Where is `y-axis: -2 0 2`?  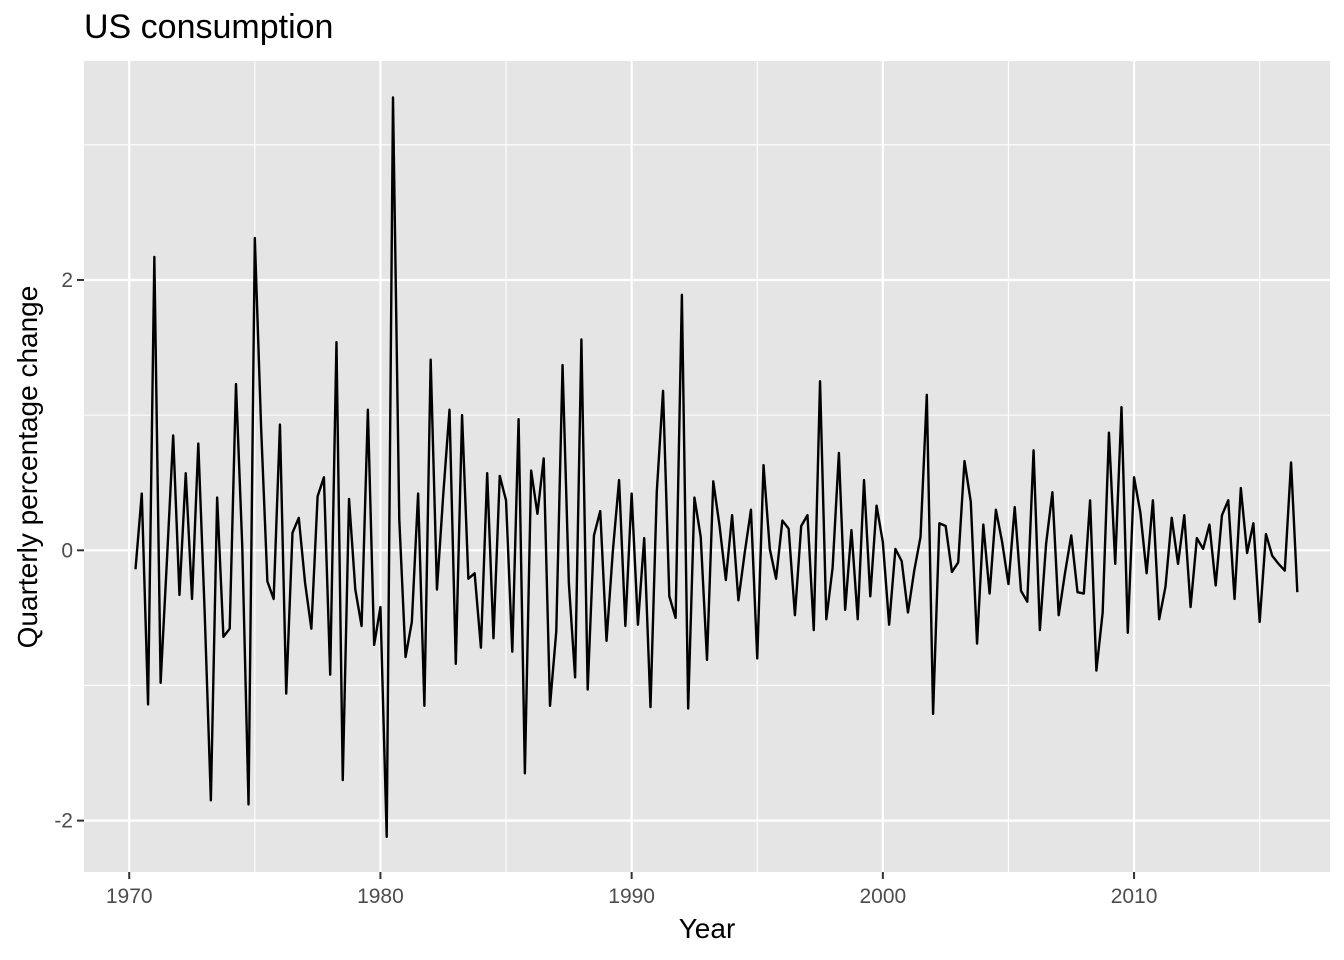 y-axis: -2 0 2 is located at coordinates (69, 551).